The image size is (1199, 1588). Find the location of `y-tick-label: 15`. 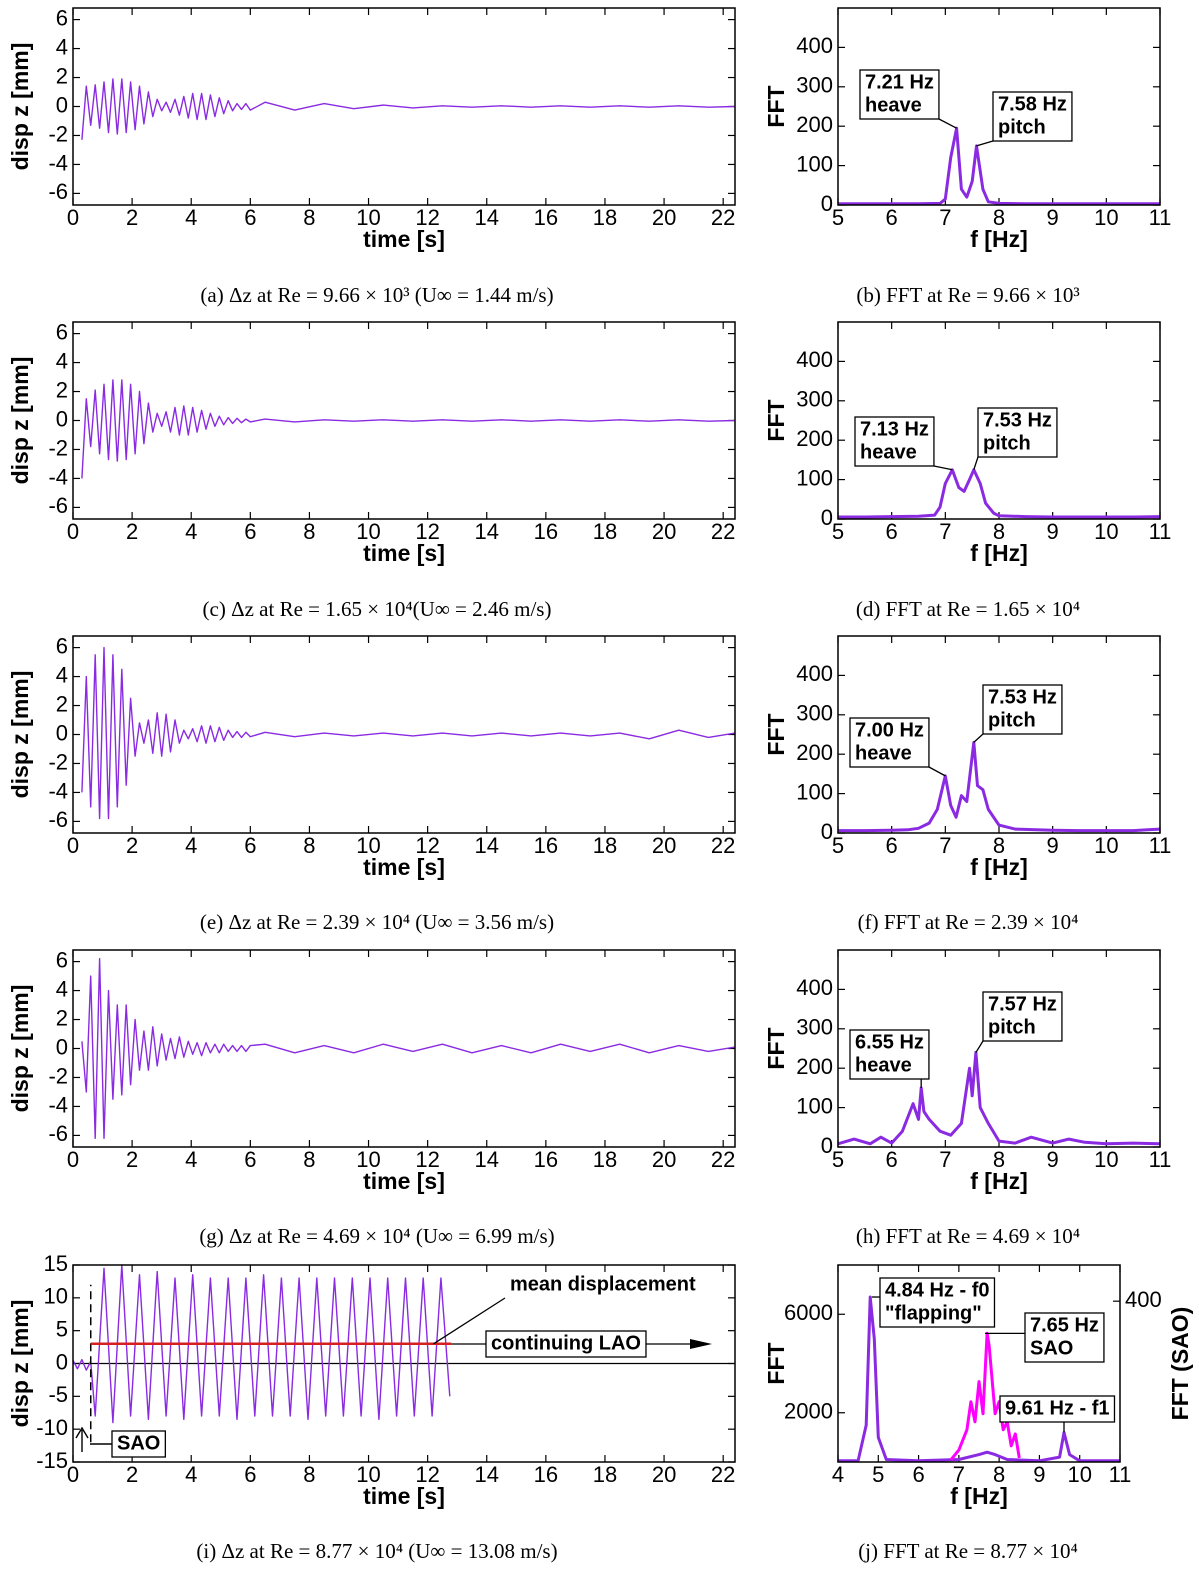

y-tick-label: 15 is located at coordinates (56, 1263).